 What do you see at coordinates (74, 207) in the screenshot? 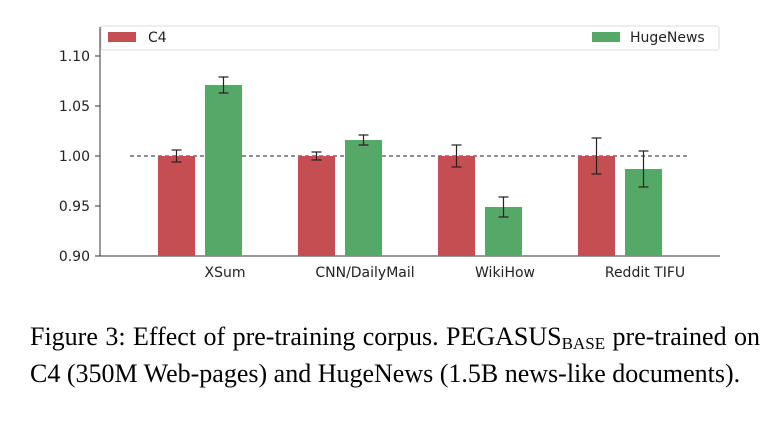
I see `y-tick-label-1: 0.95` at bounding box center [74, 207].